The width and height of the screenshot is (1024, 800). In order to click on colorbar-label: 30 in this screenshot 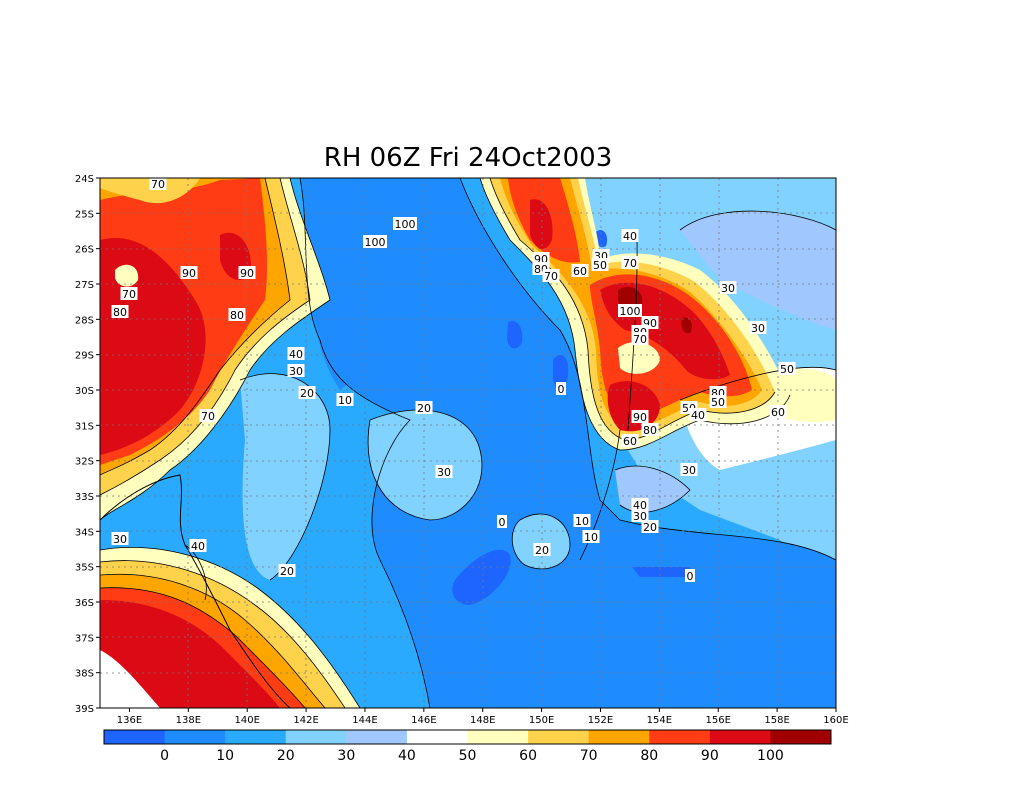, I will do `click(346, 756)`.